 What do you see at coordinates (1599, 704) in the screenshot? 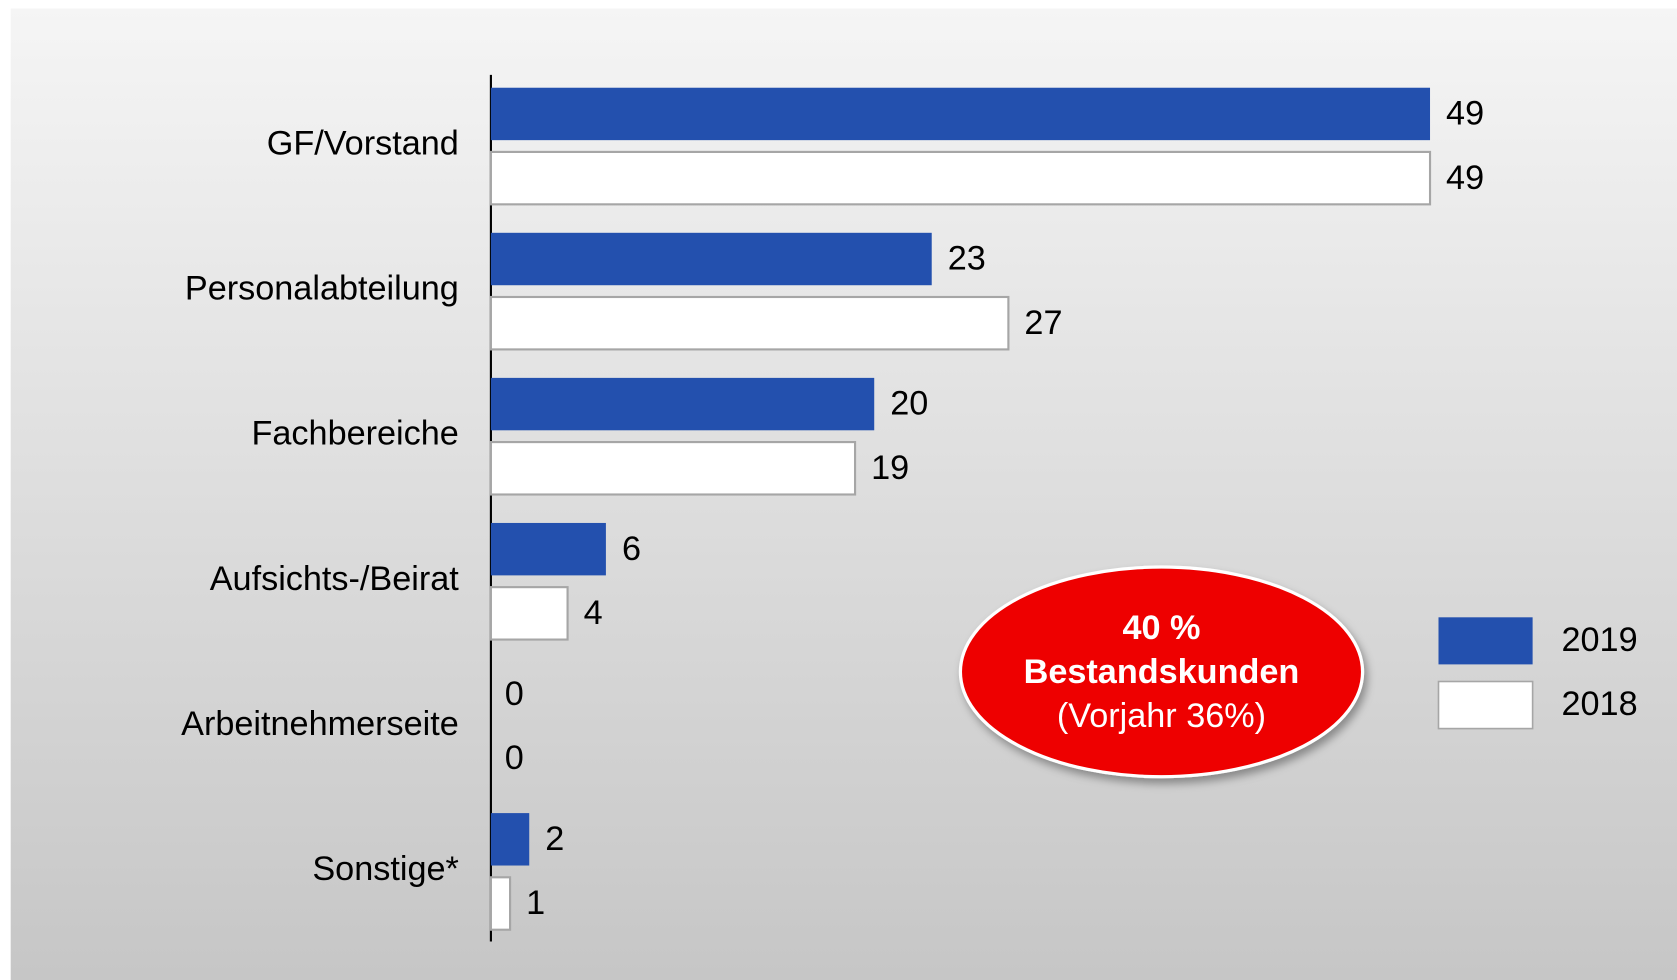
I see `legend-label: 2018` at bounding box center [1599, 704].